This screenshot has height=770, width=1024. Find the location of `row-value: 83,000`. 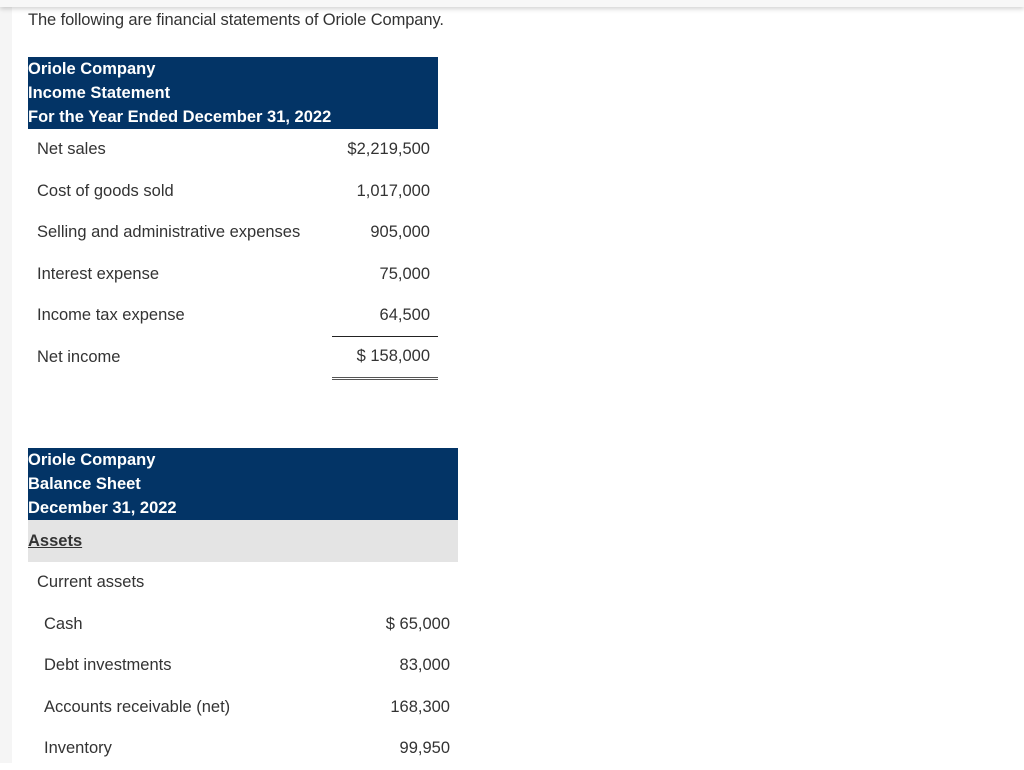

row-value: 83,000 is located at coordinates (424, 665).